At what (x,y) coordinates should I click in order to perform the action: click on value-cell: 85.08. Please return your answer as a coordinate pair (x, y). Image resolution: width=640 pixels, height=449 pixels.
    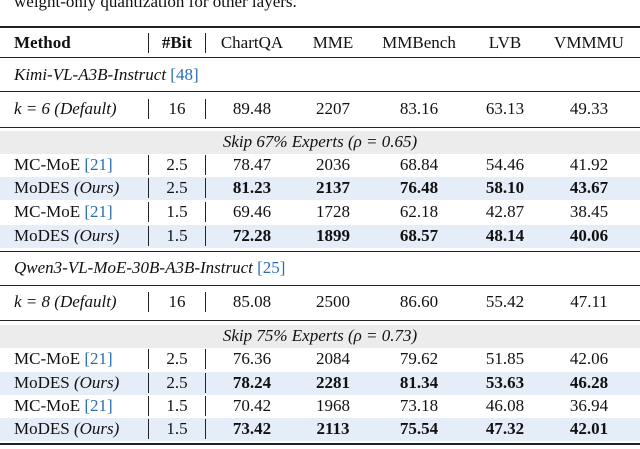
    Looking at the image, I should click on (252, 301).